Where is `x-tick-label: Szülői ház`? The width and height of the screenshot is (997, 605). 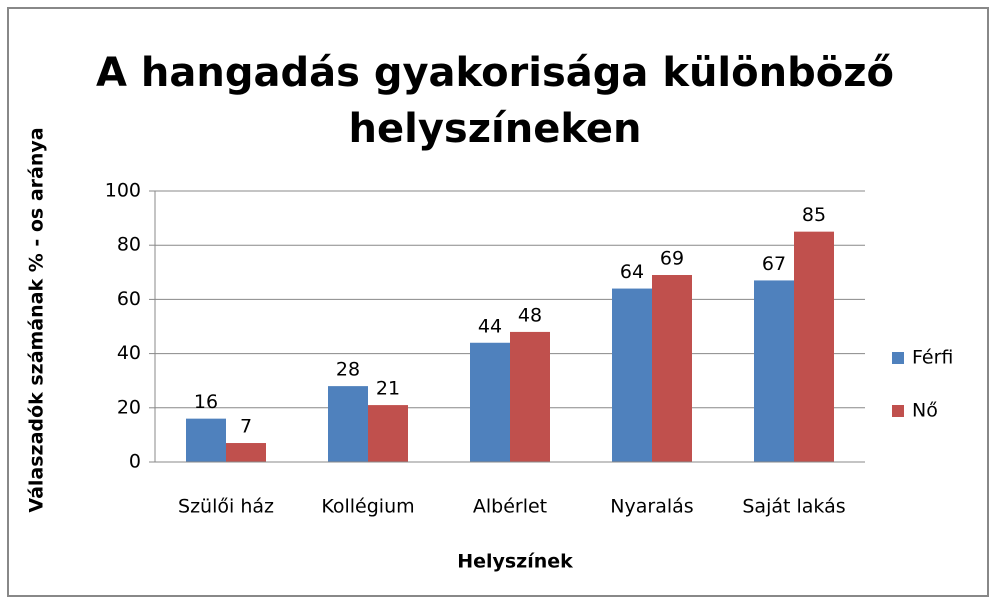 x-tick-label: Szülői ház is located at coordinates (226, 507).